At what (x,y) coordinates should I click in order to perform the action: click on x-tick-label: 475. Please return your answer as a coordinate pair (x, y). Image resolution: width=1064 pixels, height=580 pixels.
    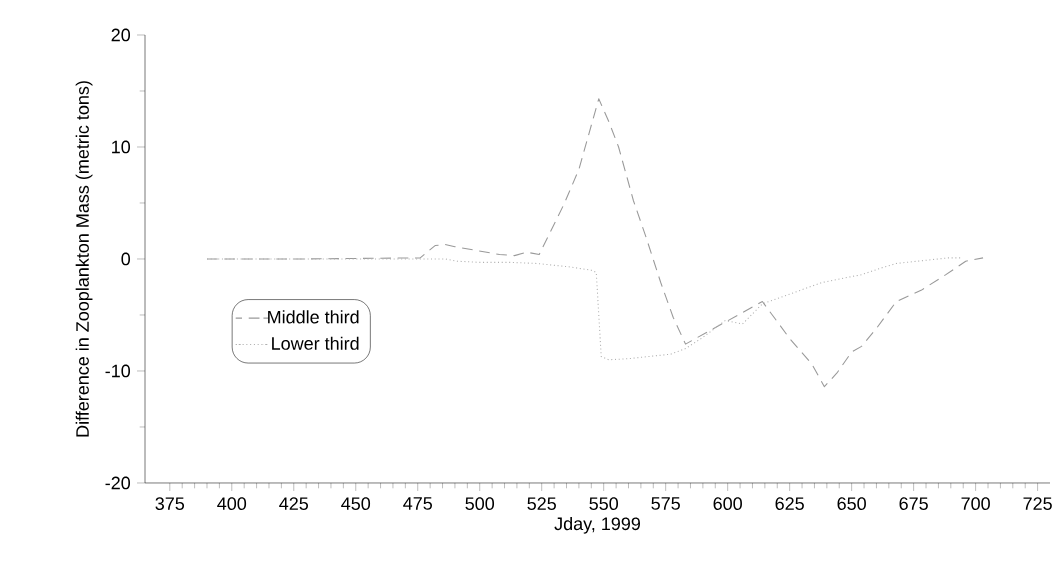
    Looking at the image, I should click on (418, 503).